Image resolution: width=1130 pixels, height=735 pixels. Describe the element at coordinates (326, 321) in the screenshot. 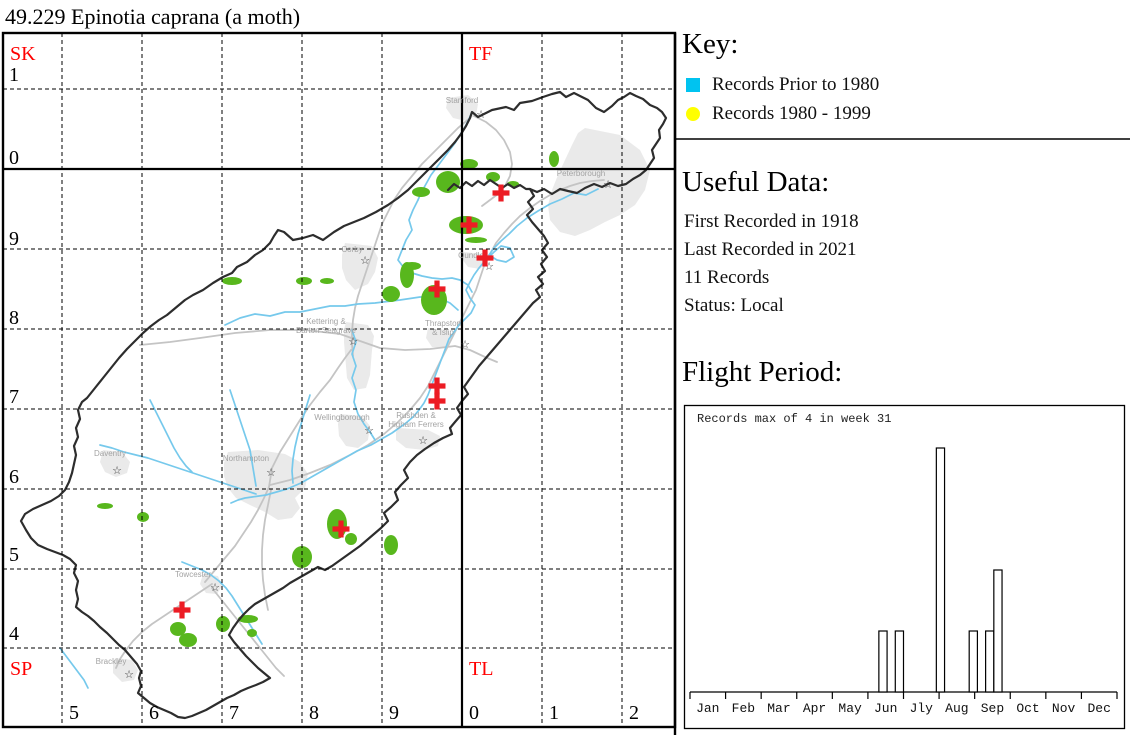

I see `town-label: Kettering &` at that location.